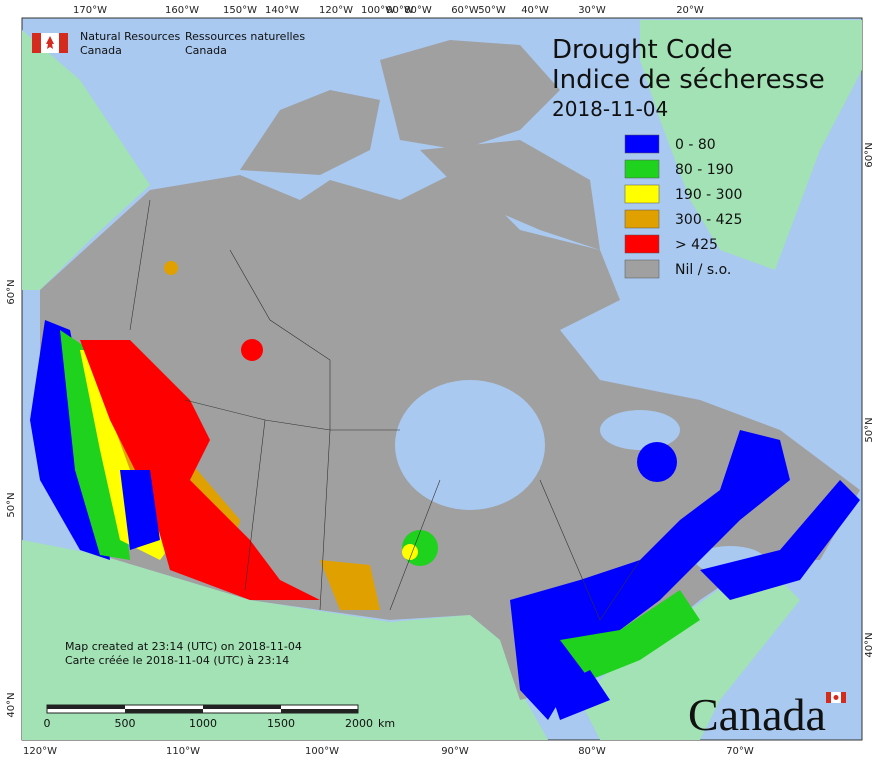 The height and width of the screenshot is (760, 880). Describe the element at coordinates (183, 646) in the screenshot. I see `credit: Map created at 23:14 (UTC) on 2018-11-04` at that location.